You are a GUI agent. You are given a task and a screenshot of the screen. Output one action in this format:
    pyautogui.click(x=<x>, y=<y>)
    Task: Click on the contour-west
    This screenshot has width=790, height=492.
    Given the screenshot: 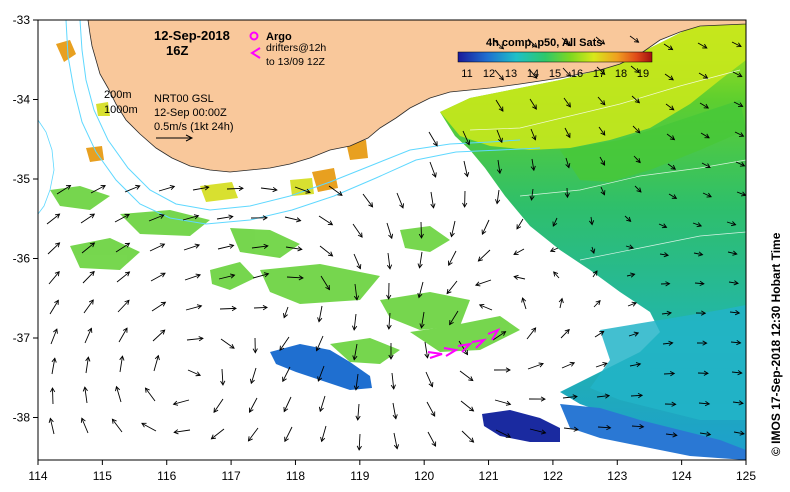 What is the action you would take?
    pyautogui.click(x=46, y=167)
    